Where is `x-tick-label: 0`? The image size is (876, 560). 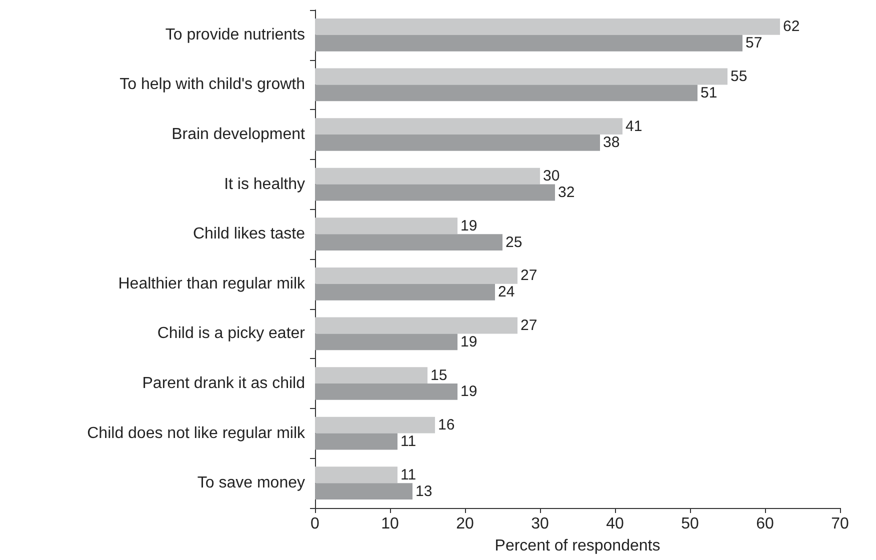 x-tick-label: 0 is located at coordinates (315, 524).